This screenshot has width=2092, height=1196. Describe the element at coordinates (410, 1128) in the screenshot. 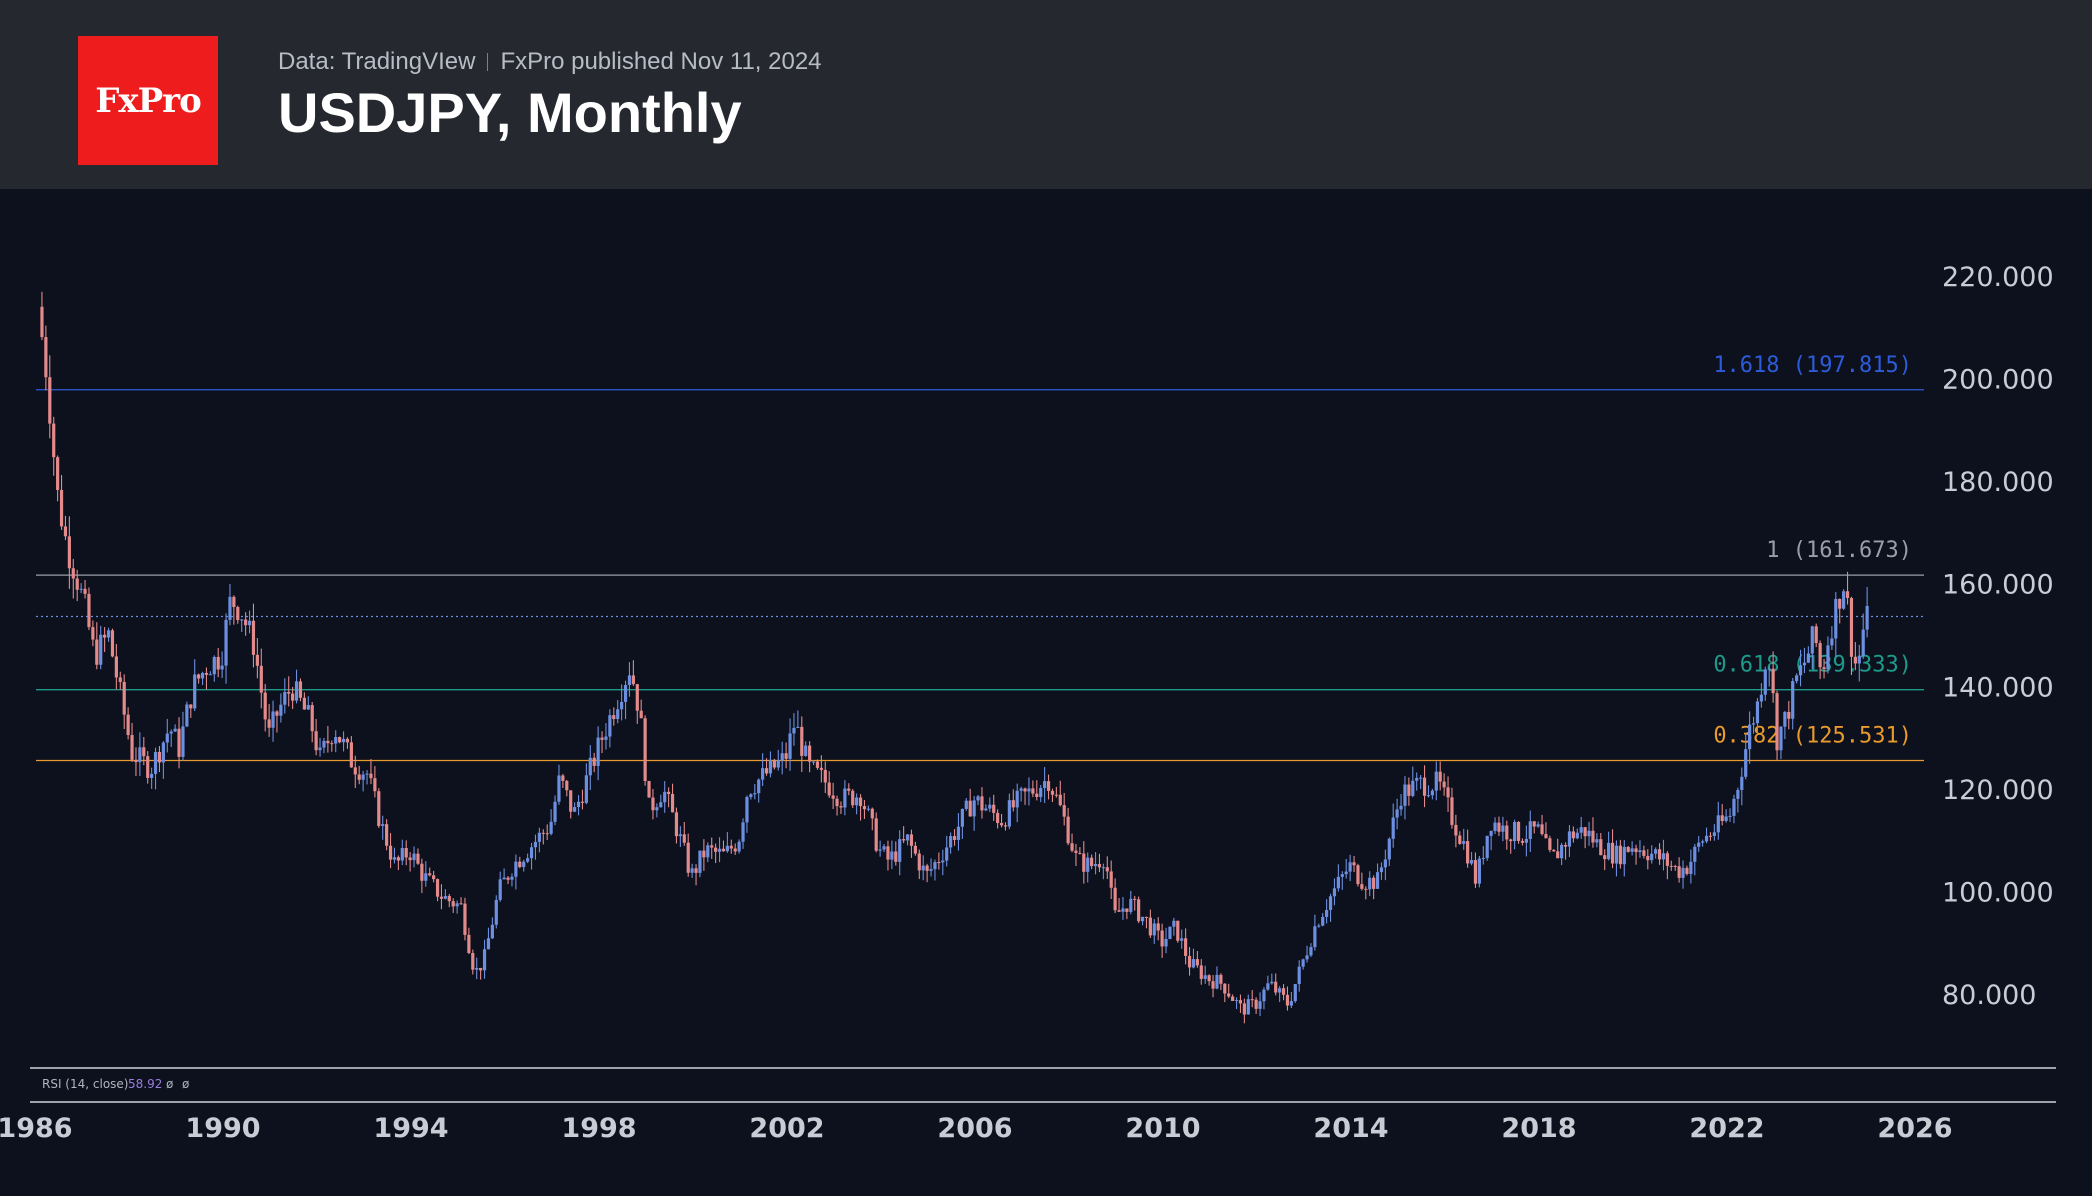

I see `x-tick-label: 1994` at that location.